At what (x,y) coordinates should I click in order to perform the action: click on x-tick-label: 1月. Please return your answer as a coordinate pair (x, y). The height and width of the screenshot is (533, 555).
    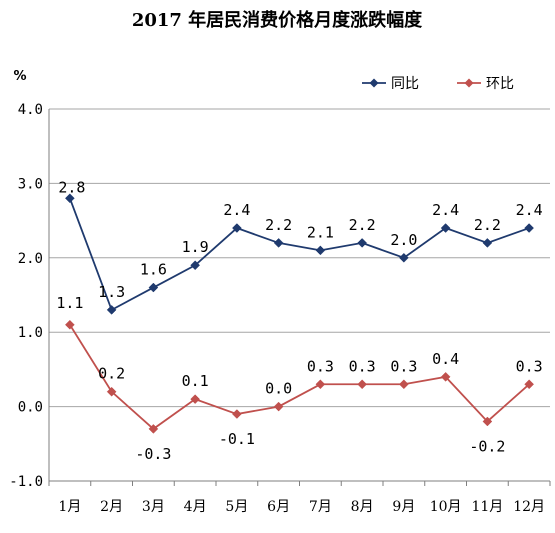
    Looking at the image, I should click on (69, 507).